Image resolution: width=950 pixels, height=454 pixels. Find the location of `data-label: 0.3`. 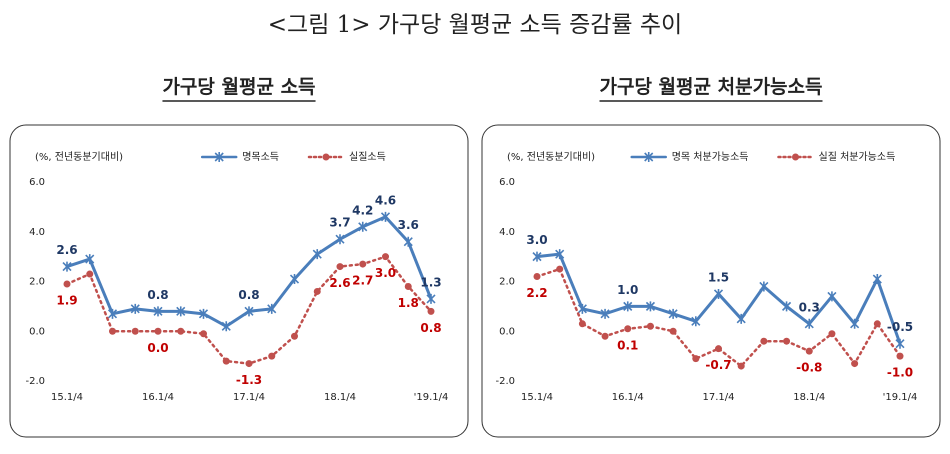

data-label: 0.3 is located at coordinates (809, 307).